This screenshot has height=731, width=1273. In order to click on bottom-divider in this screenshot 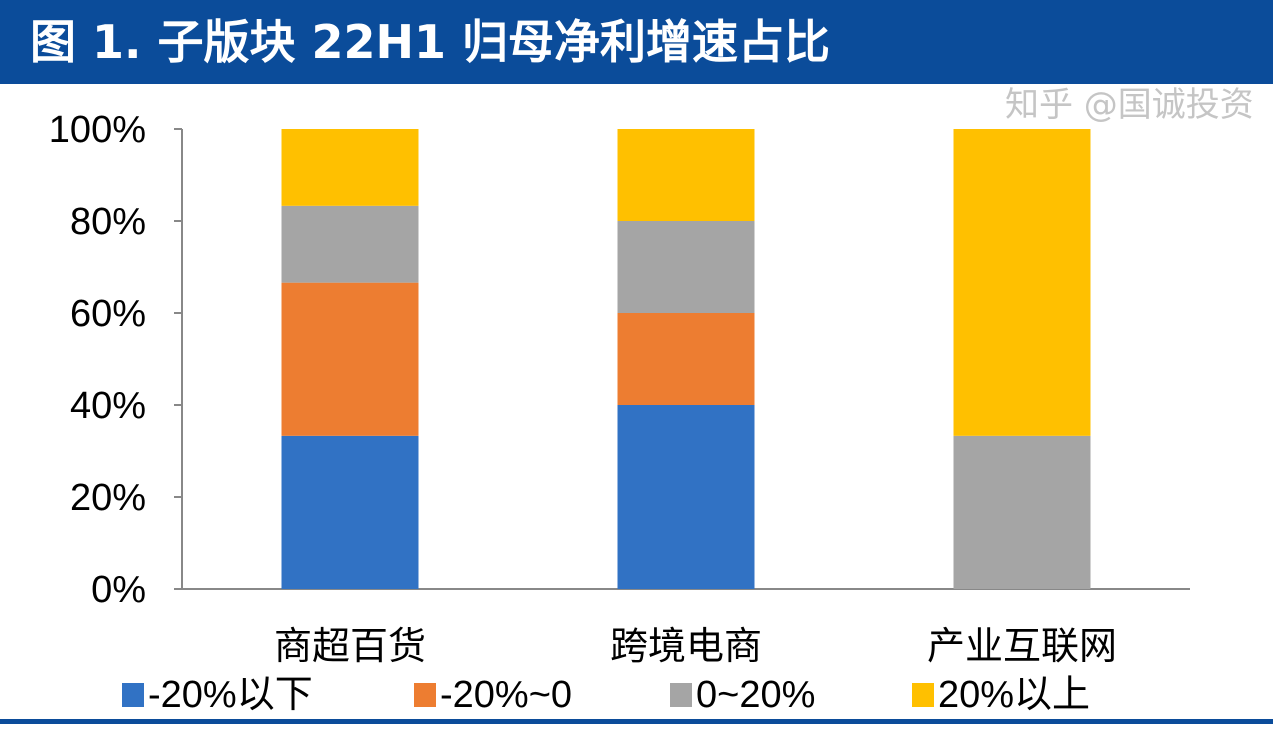, I will do `click(636, 721)`.